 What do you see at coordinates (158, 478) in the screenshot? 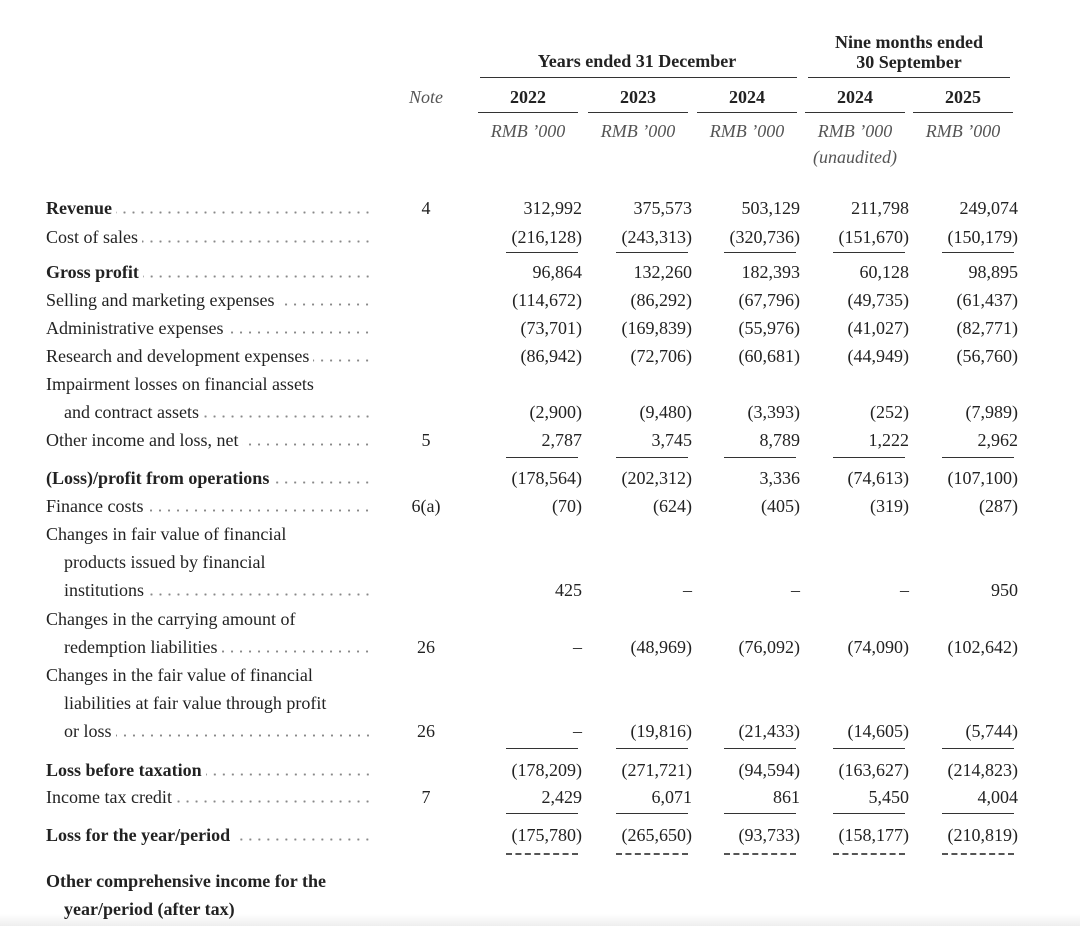
I see `row-label: (Loss)/profit from operations` at bounding box center [158, 478].